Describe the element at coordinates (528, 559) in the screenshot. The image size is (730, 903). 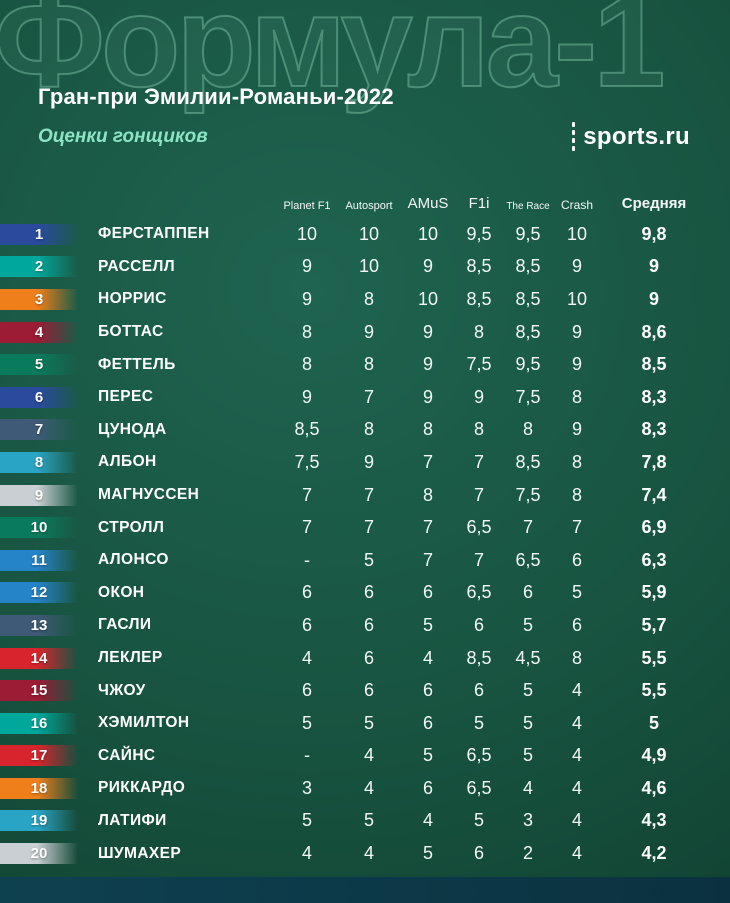
I see `score-the-race: 6,5` at that location.